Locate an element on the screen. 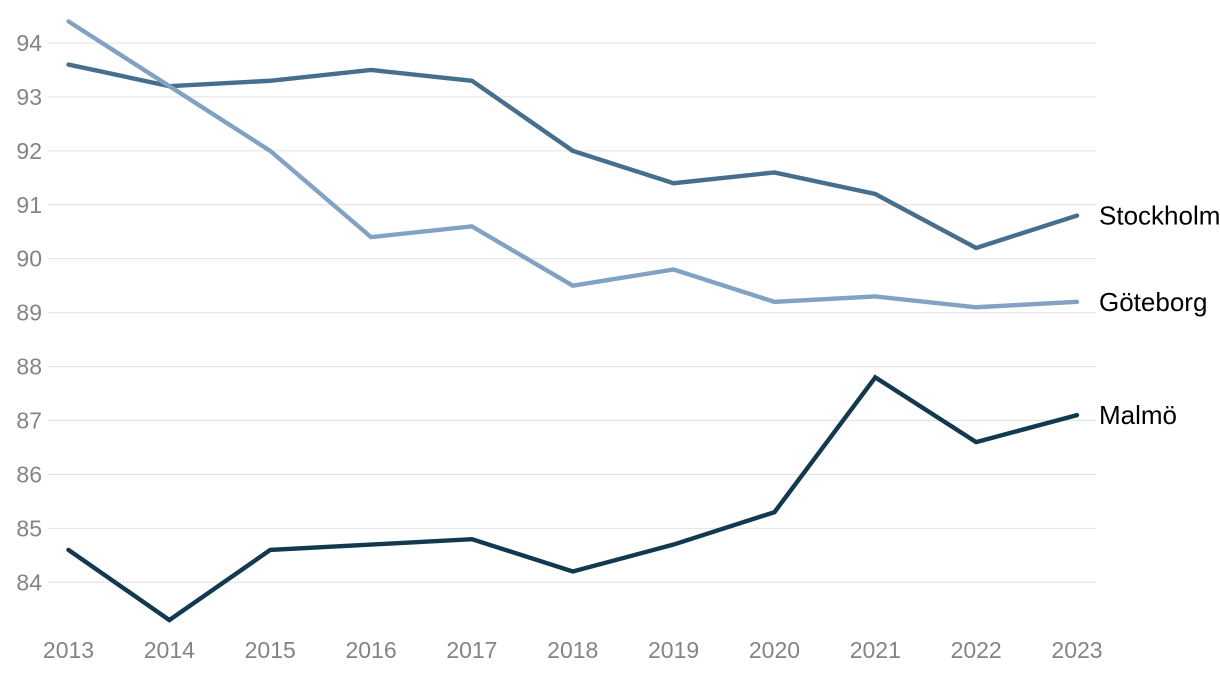 The height and width of the screenshot is (674, 1220). y-tick-label-88: 88 is located at coordinates (29, 367).